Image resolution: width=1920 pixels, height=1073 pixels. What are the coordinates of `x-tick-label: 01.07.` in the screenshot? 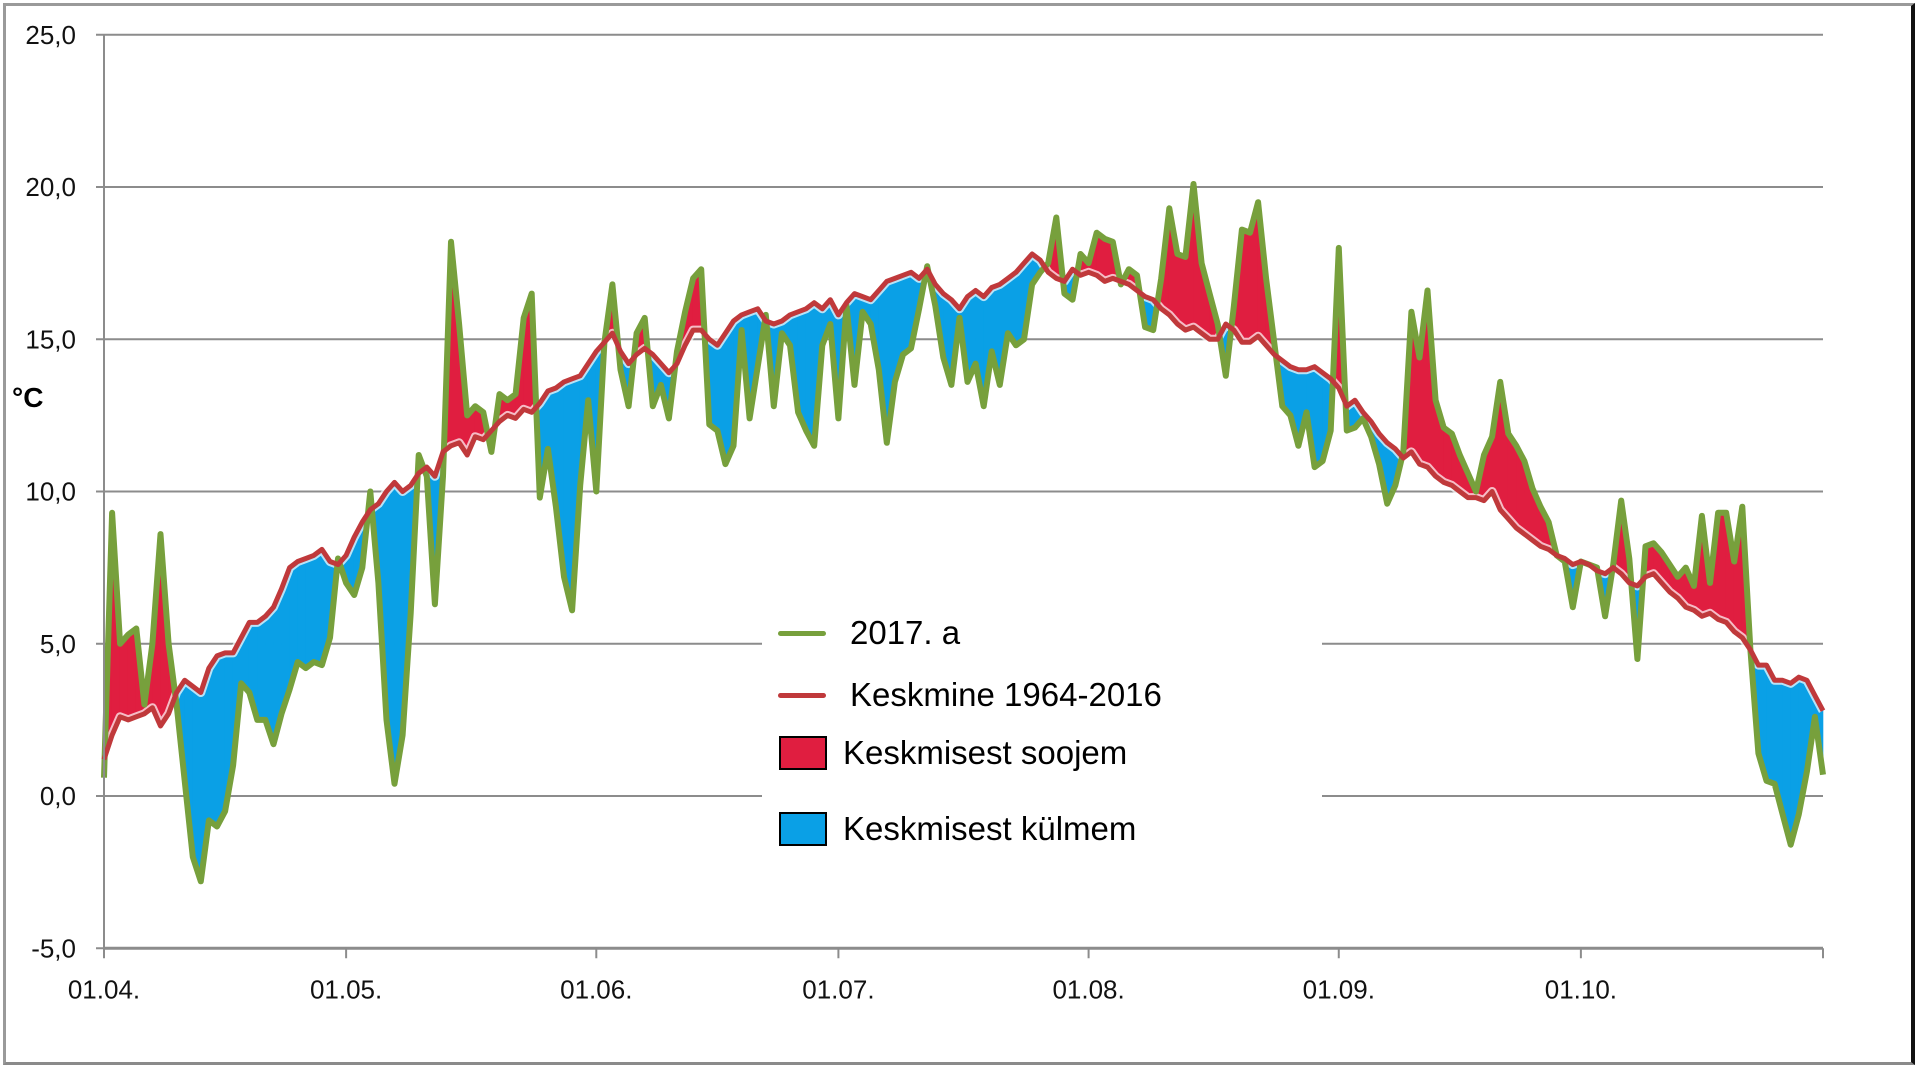 It's located at (838, 989).